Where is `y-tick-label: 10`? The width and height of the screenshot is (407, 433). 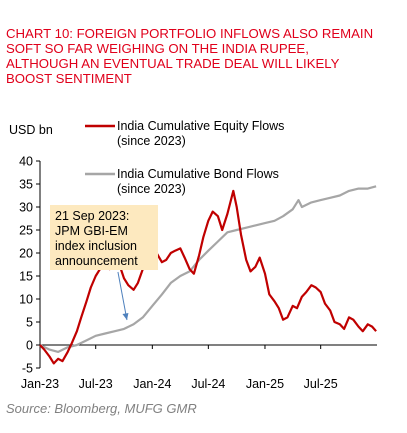
y-tick-label: 10 is located at coordinates (26, 300).